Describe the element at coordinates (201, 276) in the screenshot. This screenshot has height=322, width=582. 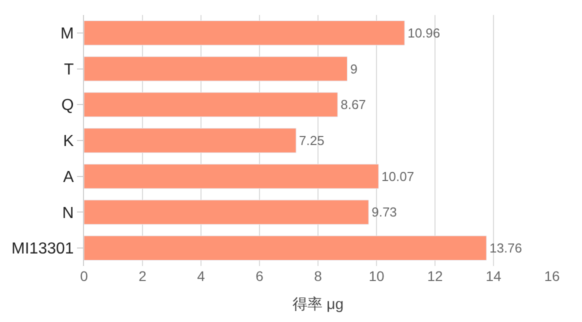
I see `x-tick-label: 4` at that location.